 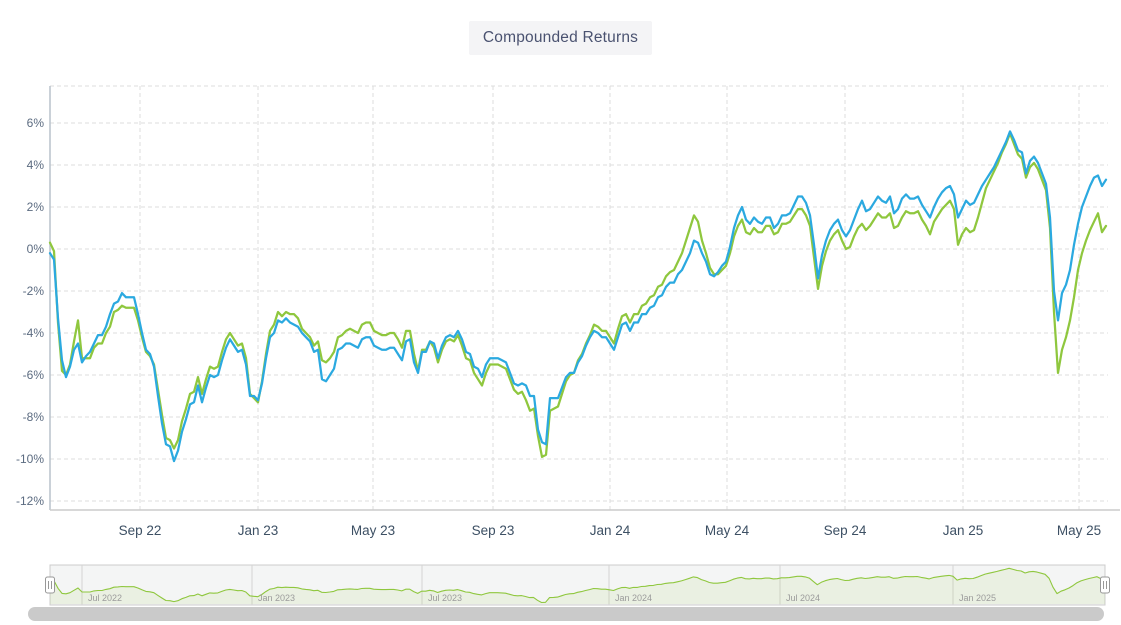 What do you see at coordinates (1105, 585) in the screenshot?
I see `navigator-handle-right` at bounding box center [1105, 585].